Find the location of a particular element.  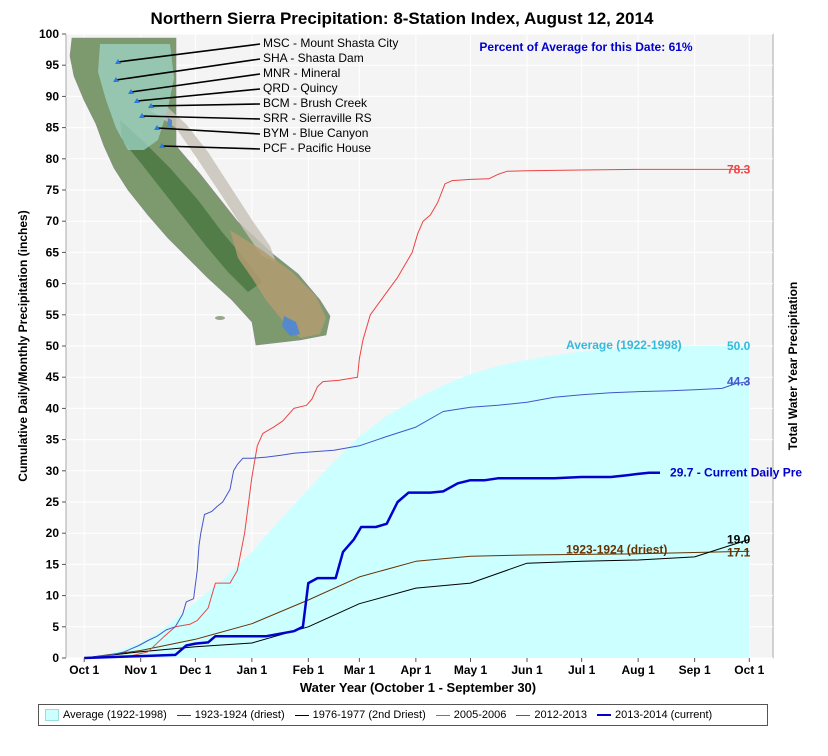

x-tick-label: Apr 1 is located at coordinates (416, 670).